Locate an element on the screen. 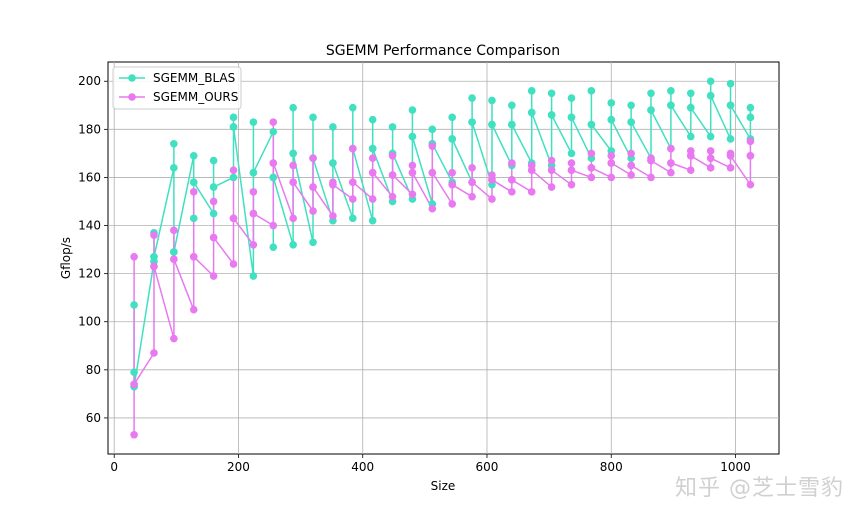  x-tick-label: 1000 is located at coordinates (735, 467).